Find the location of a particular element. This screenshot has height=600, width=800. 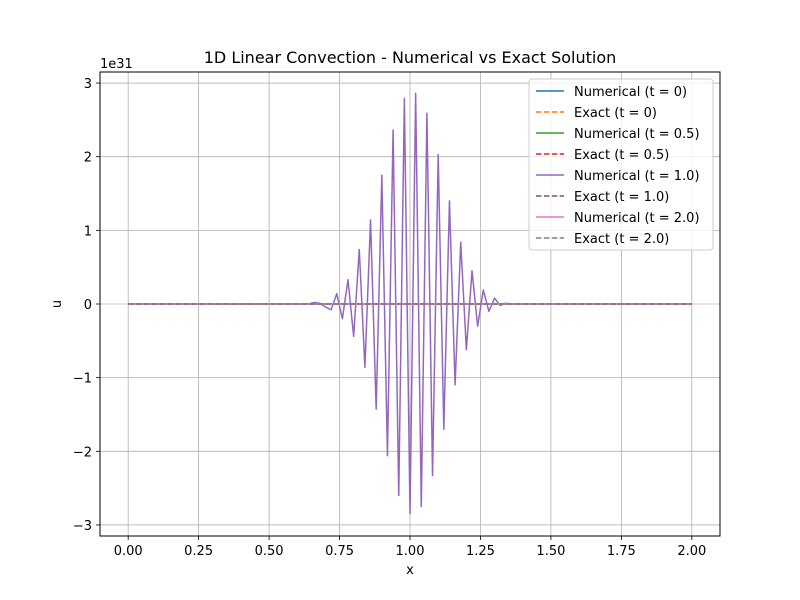

legend-frame is located at coordinates (621, 164).